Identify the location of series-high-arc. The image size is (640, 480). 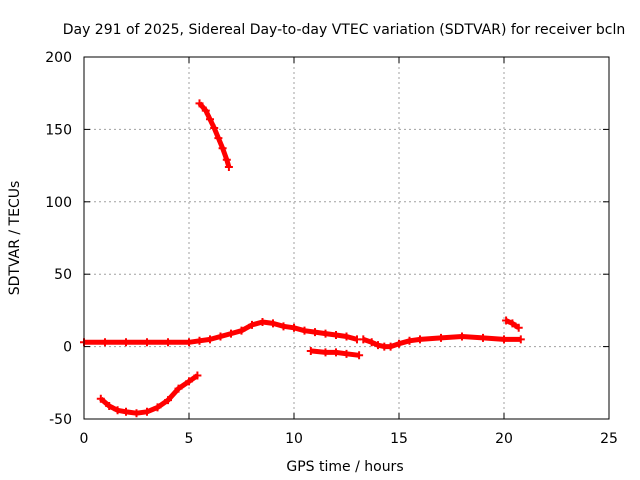
(214, 135).